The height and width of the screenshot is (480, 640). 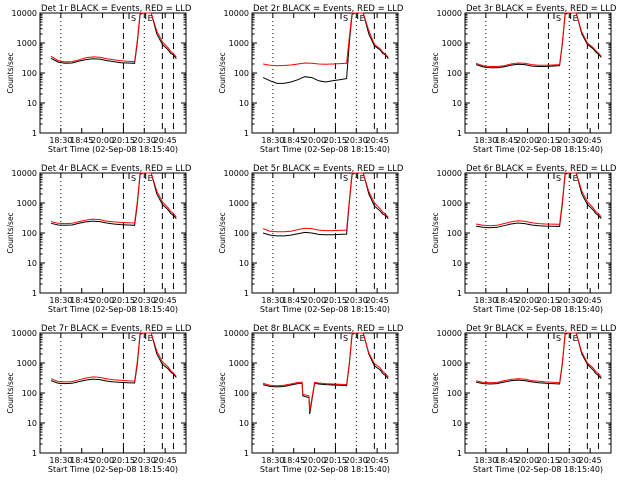 What do you see at coordinates (541, 9) in the screenshot?
I see `panel-title: Det 3r BLACK = Events, RED = LLD` at bounding box center [541, 9].